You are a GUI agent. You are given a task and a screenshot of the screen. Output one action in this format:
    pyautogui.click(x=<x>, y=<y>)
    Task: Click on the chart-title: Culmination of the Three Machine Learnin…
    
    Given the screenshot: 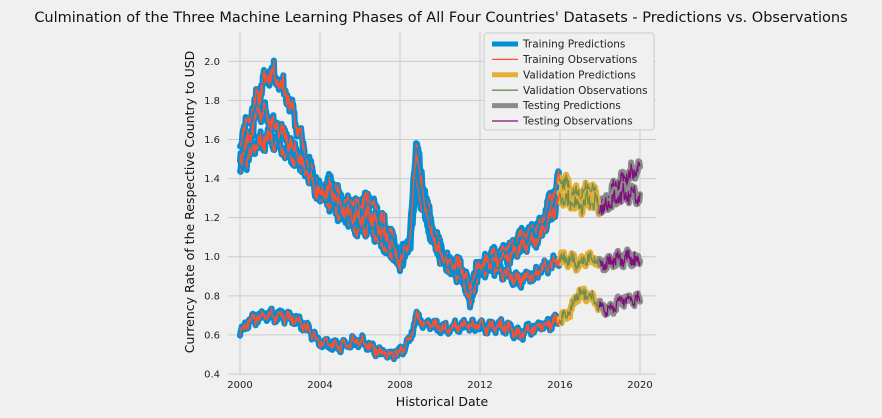 What is the action you would take?
    pyautogui.click(x=440, y=18)
    